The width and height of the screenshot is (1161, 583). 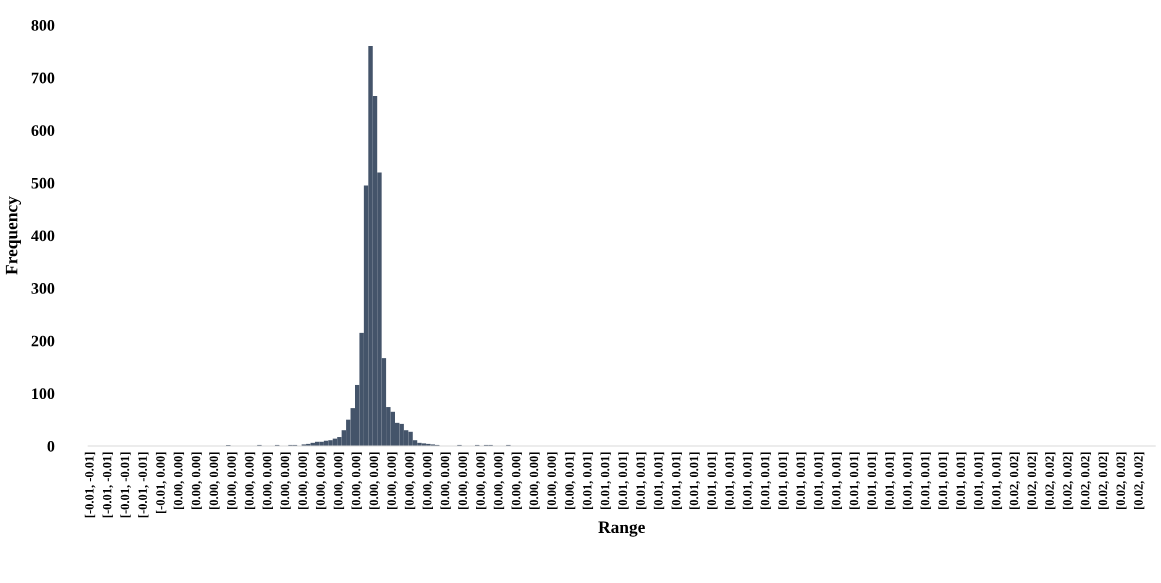 What do you see at coordinates (570, 480) in the screenshot?
I see `x-tick-label: [0.00, 0.01]` at bounding box center [570, 480].